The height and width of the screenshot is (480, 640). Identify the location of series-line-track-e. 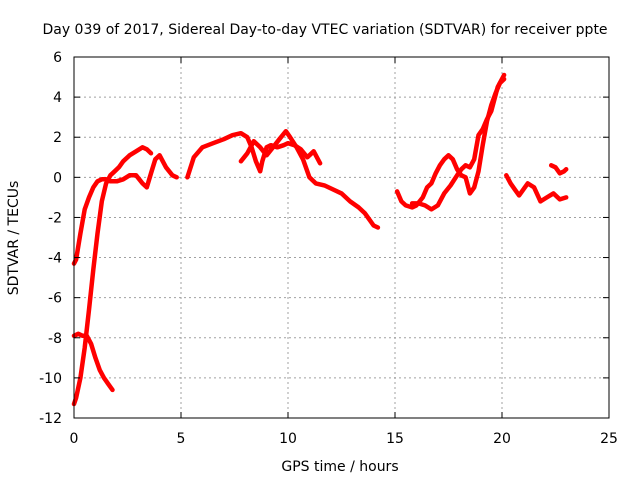
(309, 179).